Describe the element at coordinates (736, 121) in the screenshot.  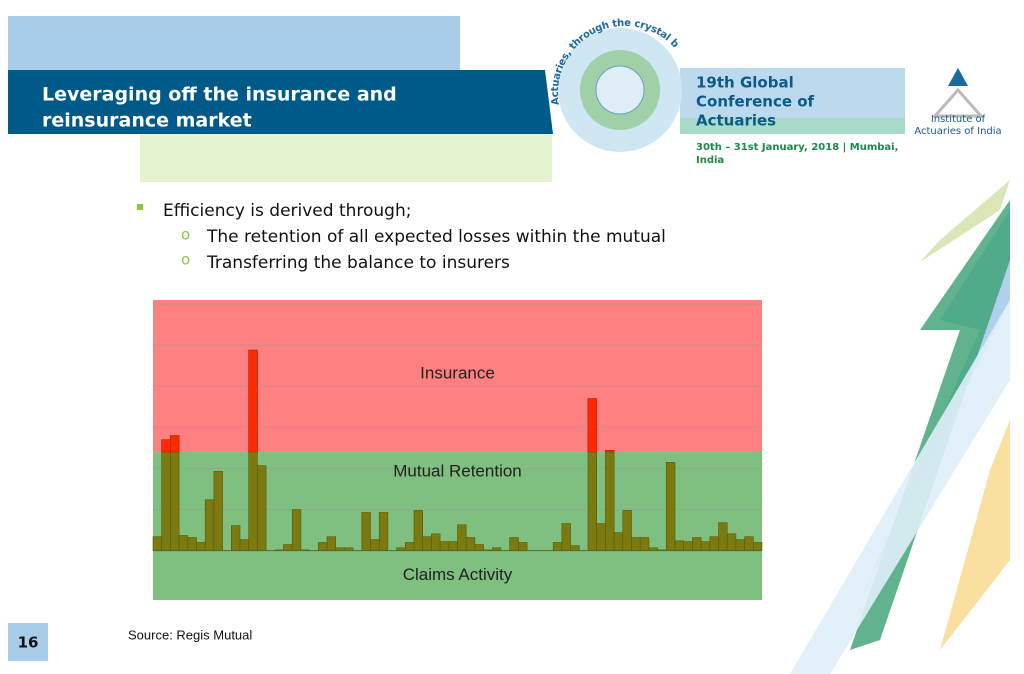
I see `conference: Actuaries` at that location.